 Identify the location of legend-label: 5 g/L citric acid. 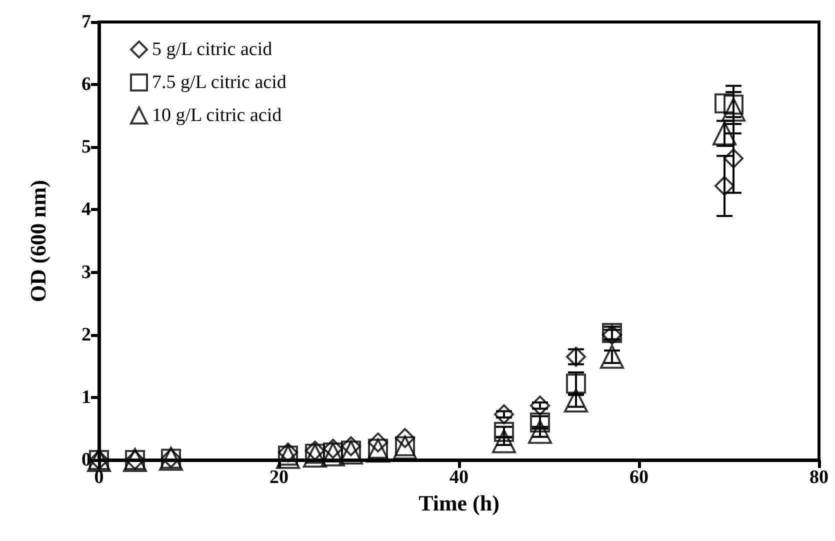
(212, 49).